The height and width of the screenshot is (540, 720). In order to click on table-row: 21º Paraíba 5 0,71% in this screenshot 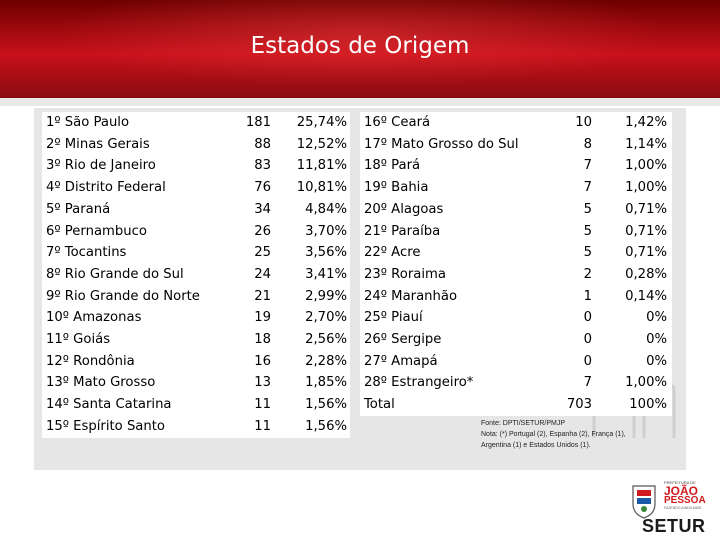, I will do `click(516, 232)`.